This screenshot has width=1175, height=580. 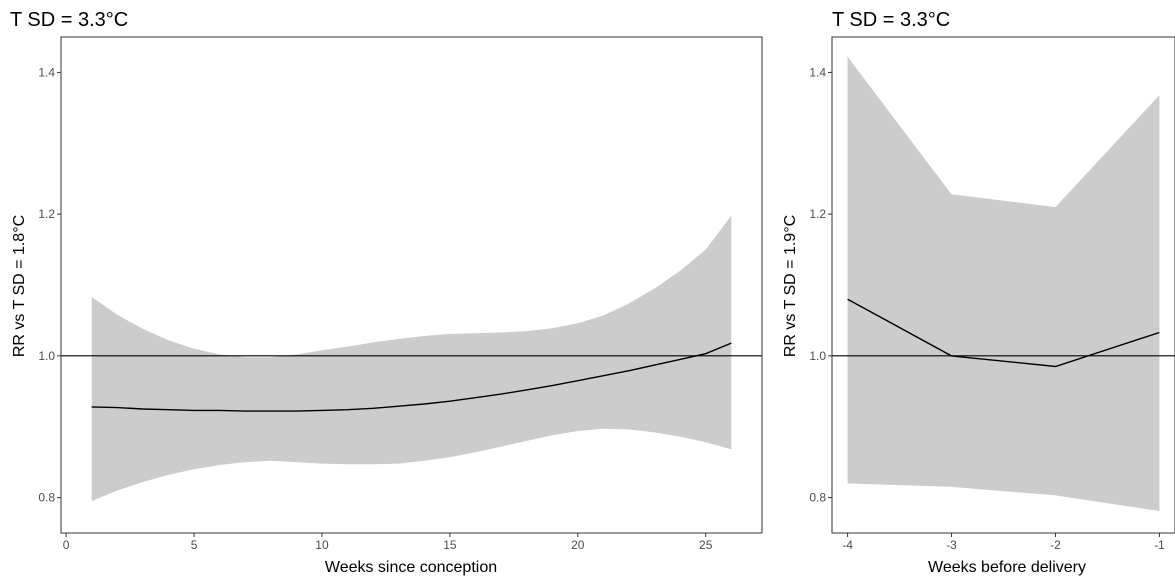 I want to click on x-tick-label: 25, so click(x=706, y=545).